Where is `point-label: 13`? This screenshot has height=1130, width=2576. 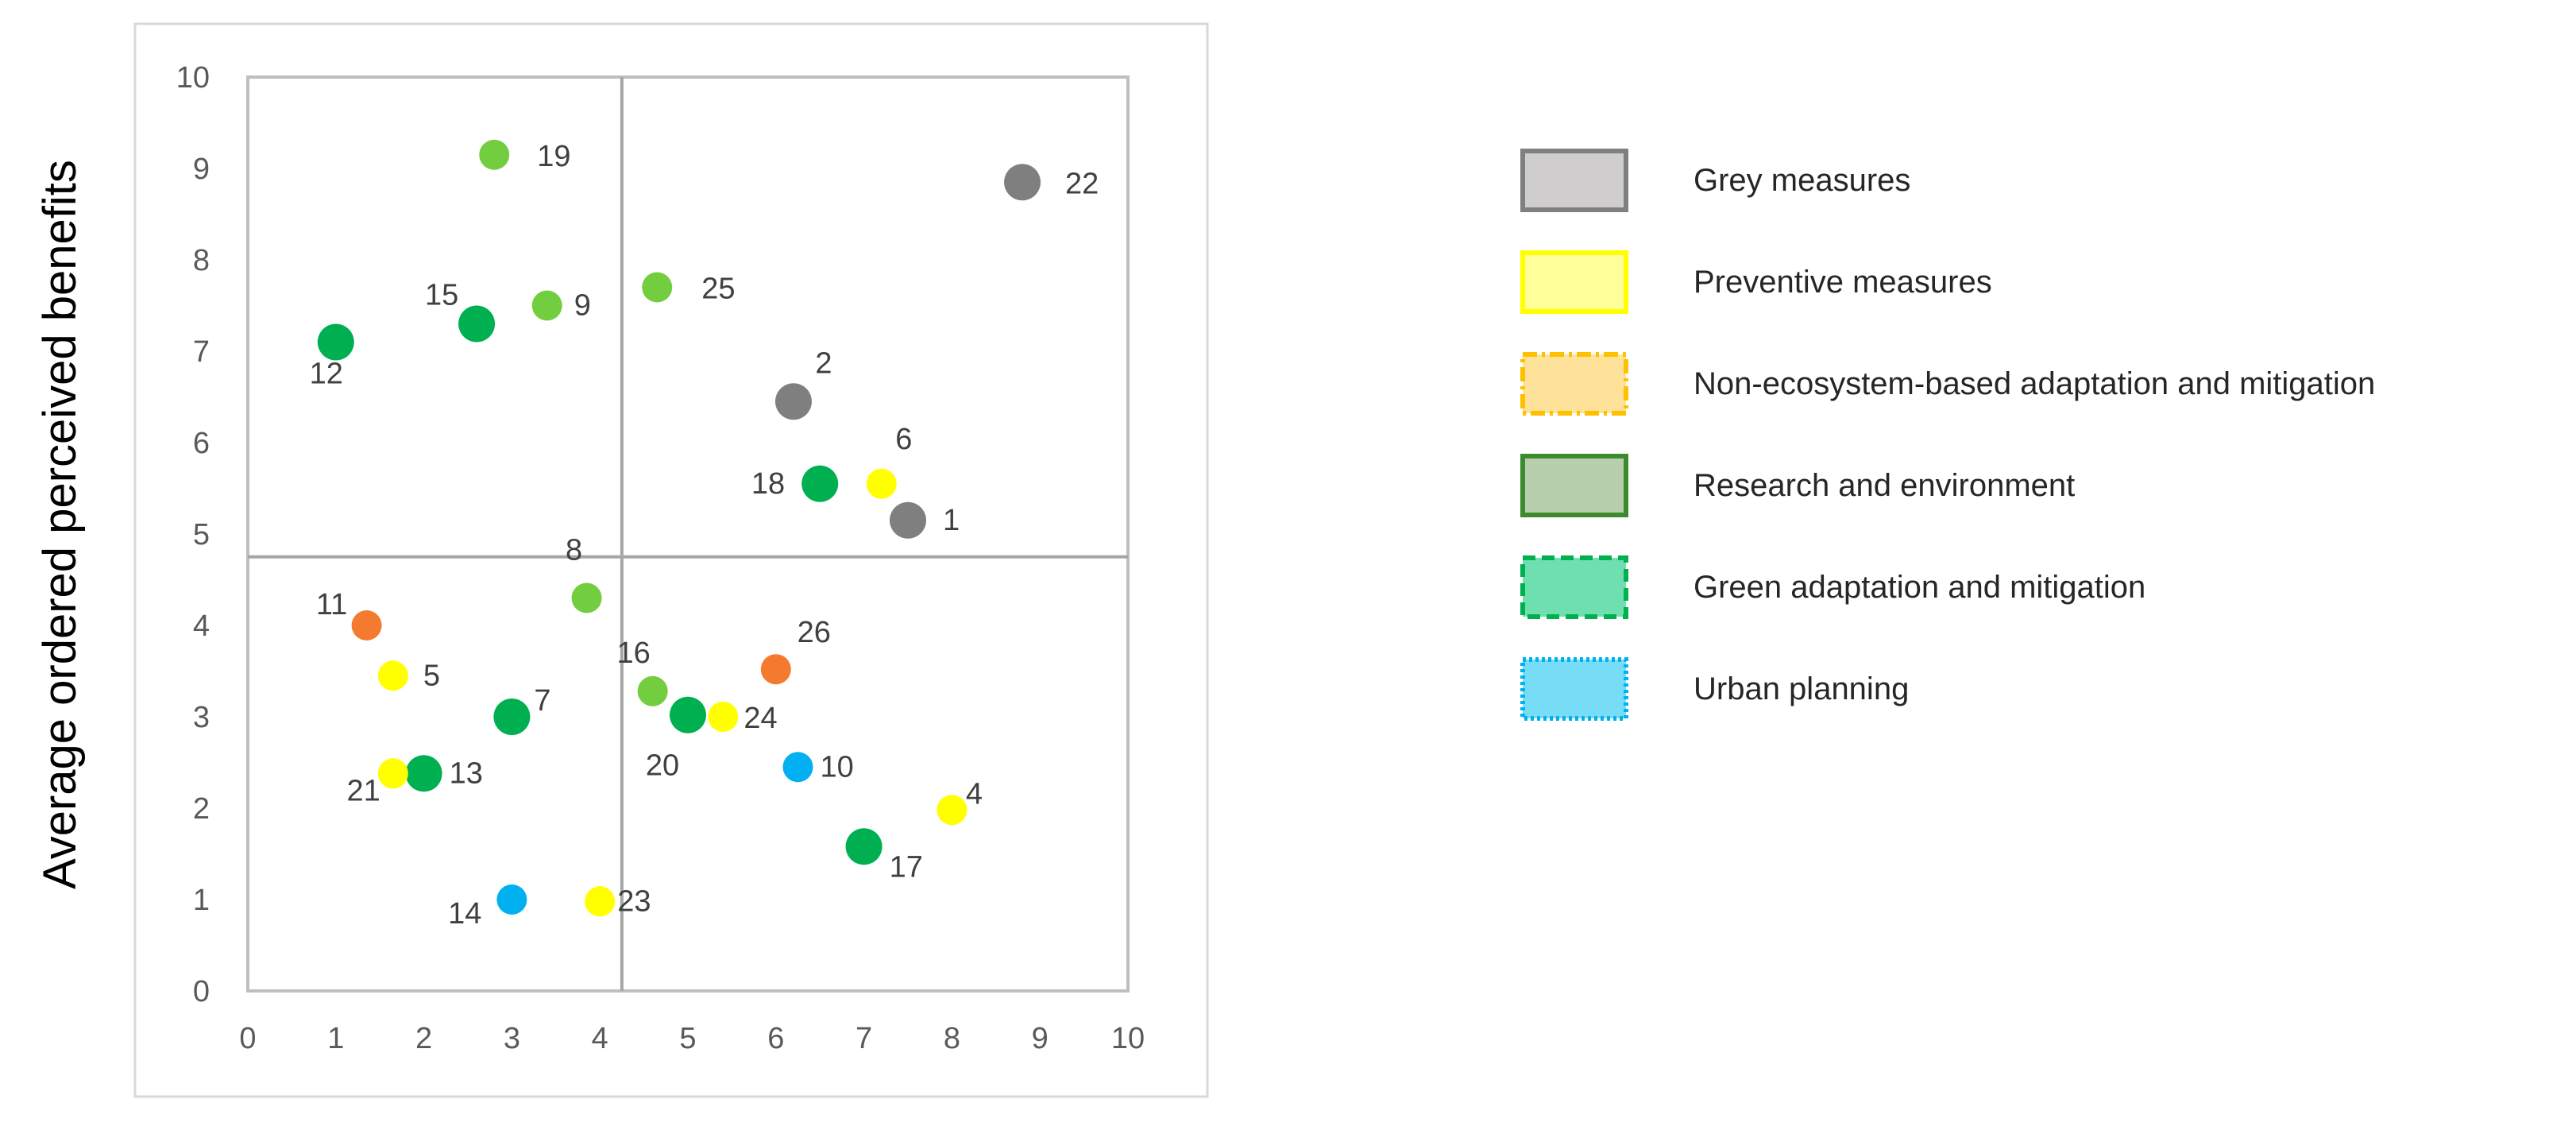
point-label: 13 is located at coordinates (466, 773).